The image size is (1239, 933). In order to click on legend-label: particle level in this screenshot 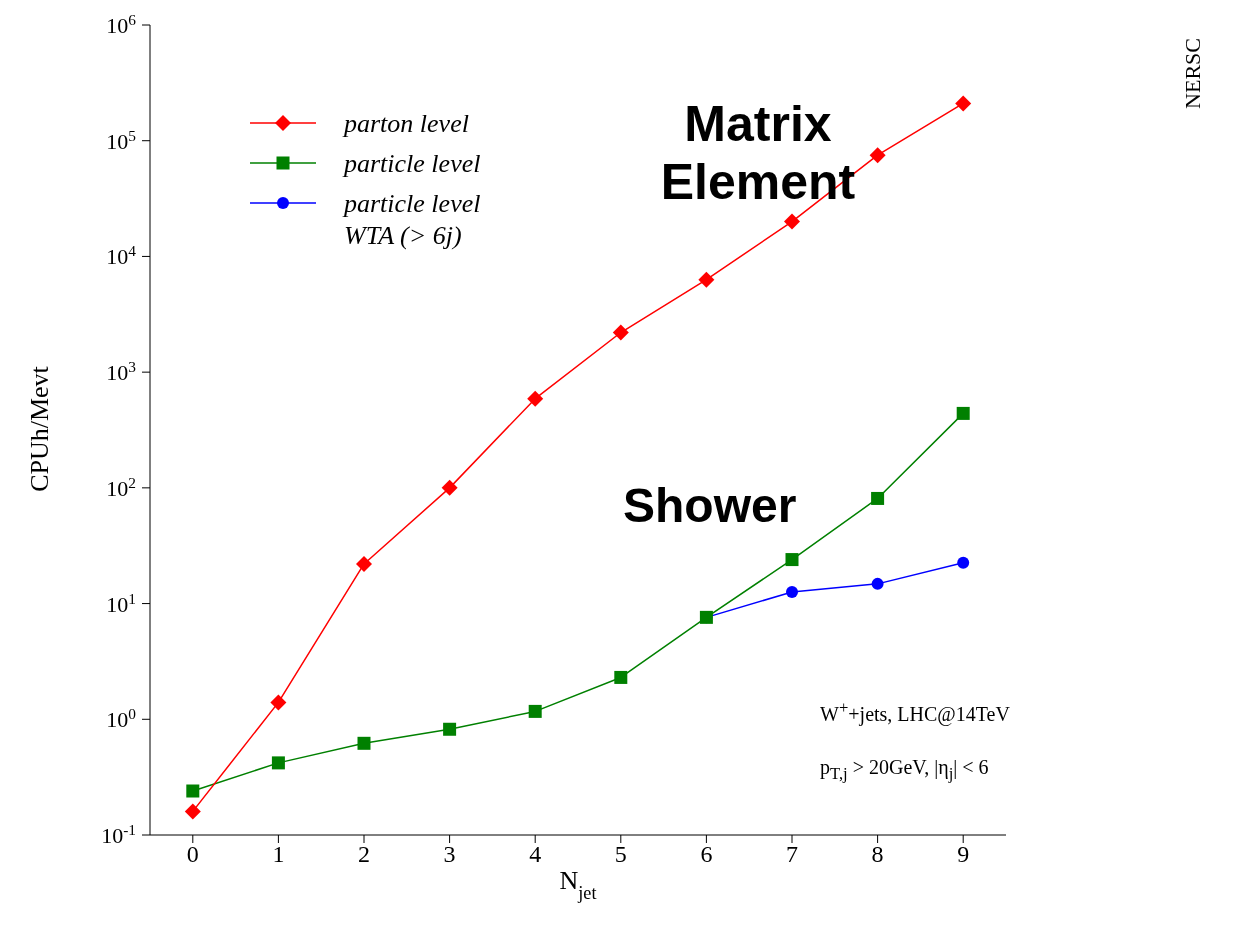, I will do `click(412, 164)`.